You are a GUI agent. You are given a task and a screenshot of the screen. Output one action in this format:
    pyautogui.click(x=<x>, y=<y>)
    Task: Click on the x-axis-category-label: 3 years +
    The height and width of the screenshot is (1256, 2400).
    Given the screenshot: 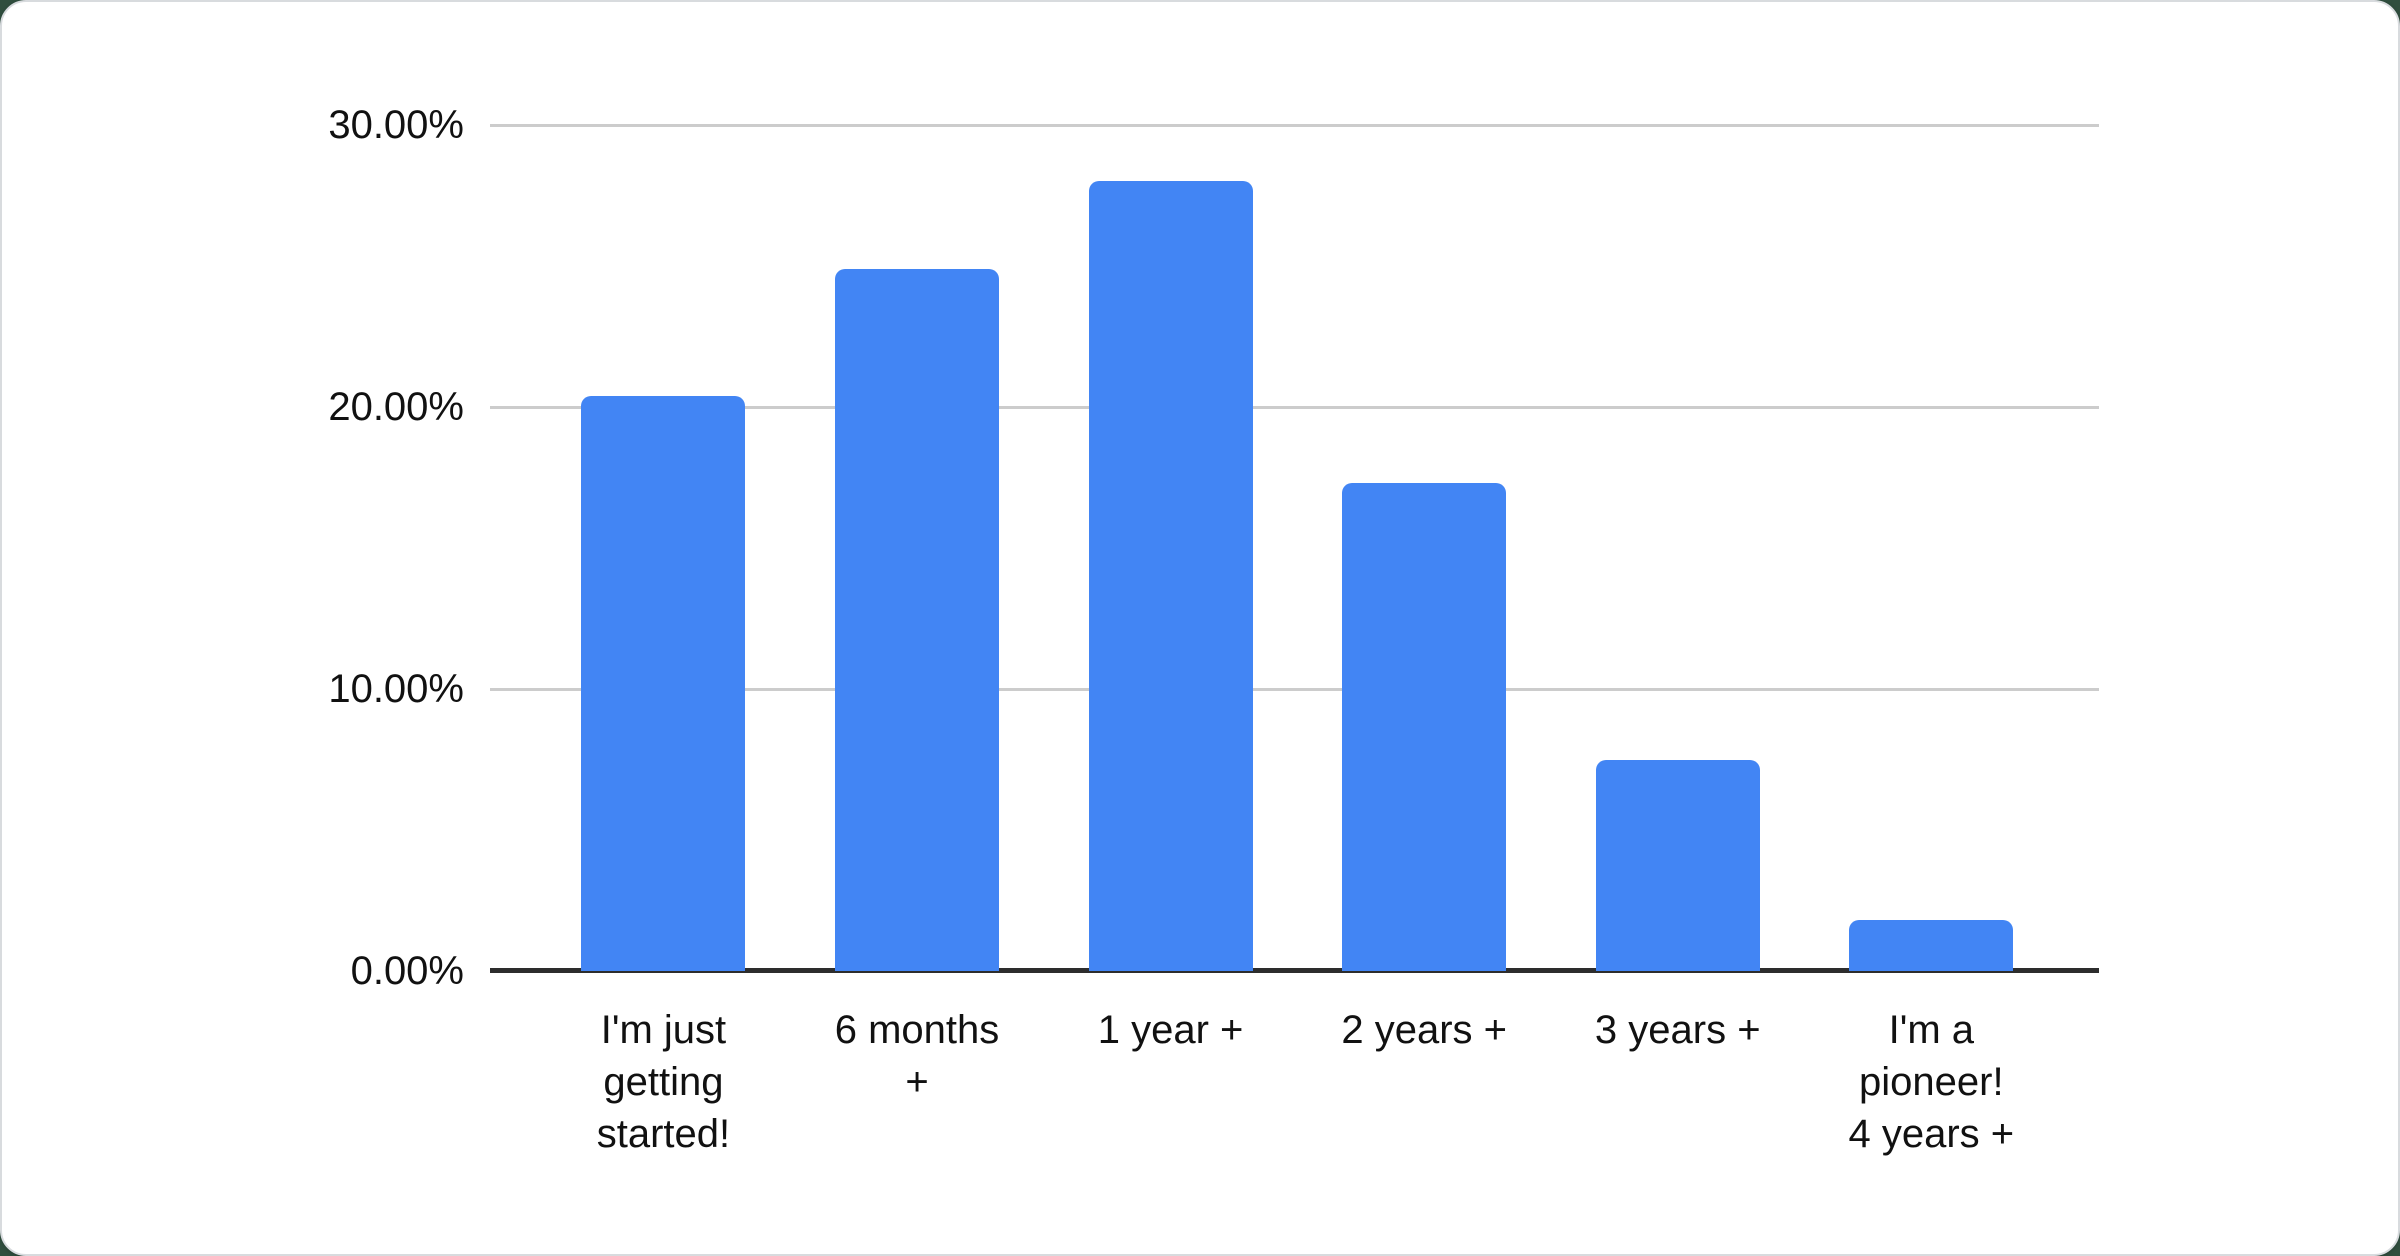 What is the action you would take?
    pyautogui.click(x=1678, y=1030)
    